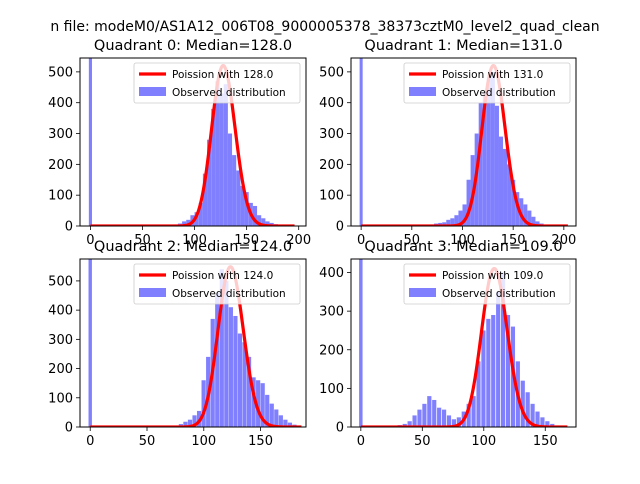 Image resolution: width=640 pixels, height=484 pixels. What do you see at coordinates (492, 276) in the screenshot?
I see `legend-line-label: Poission with 109.0` at bounding box center [492, 276].